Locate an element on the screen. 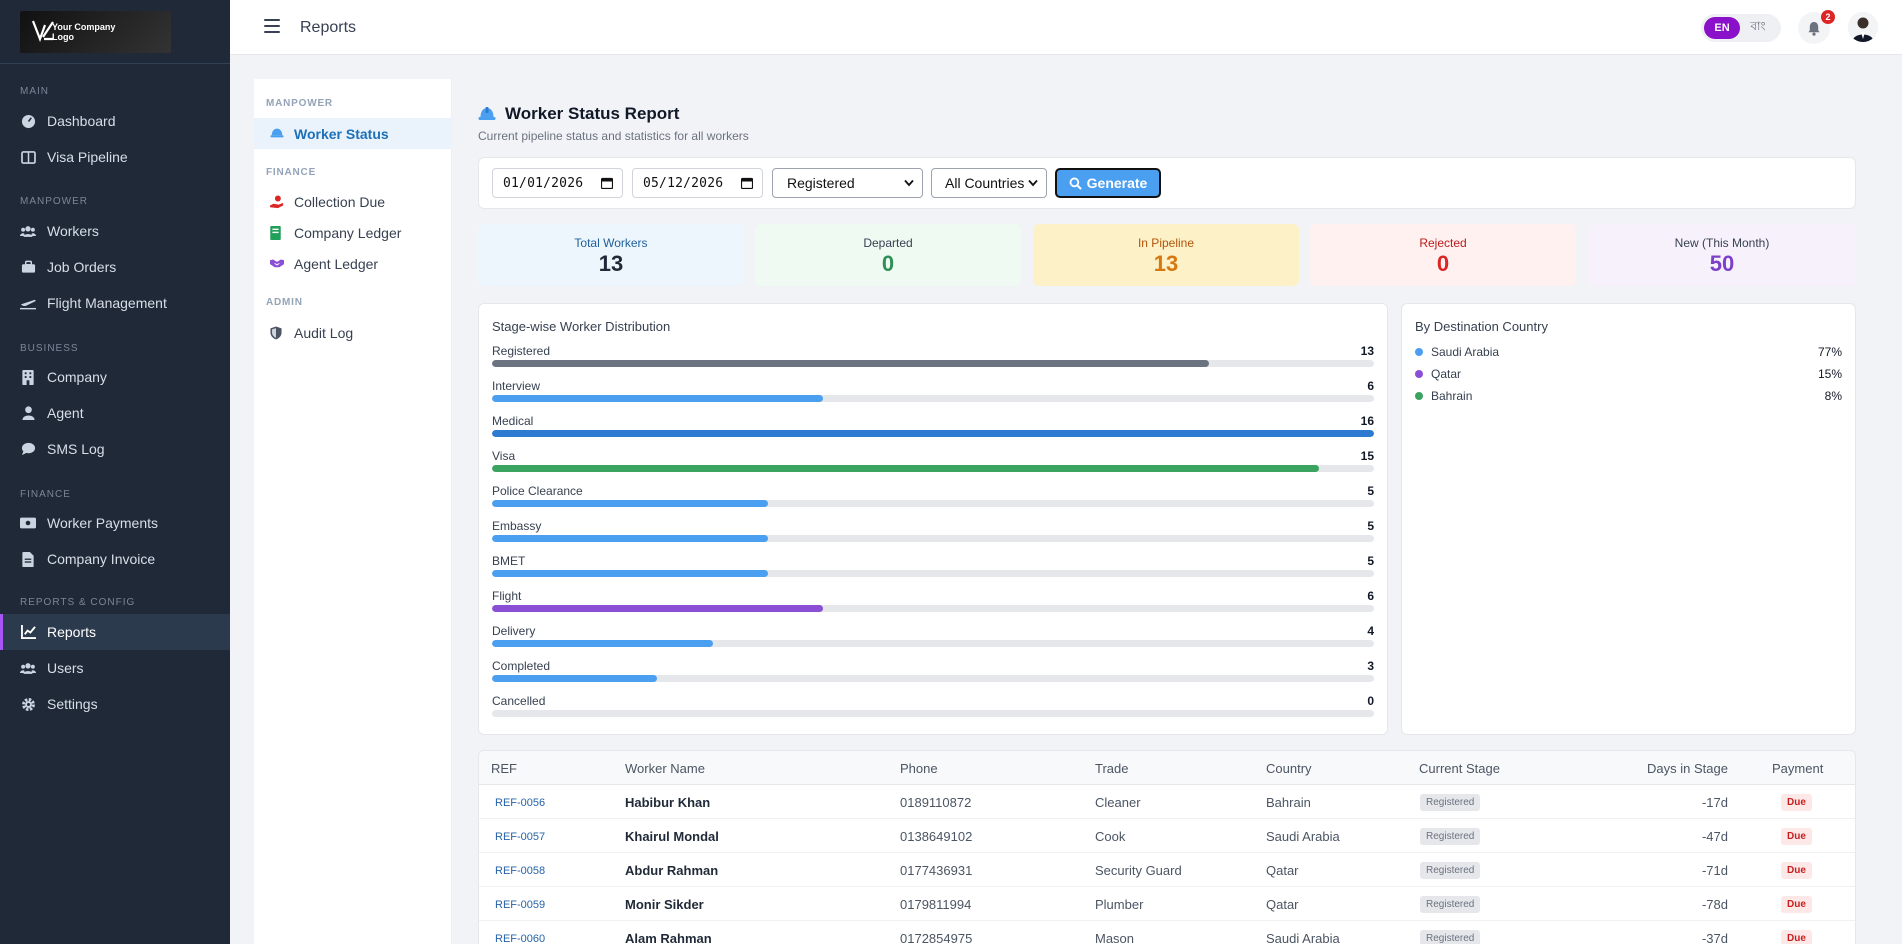  lang-en-button: EN is located at coordinates (1722, 28).